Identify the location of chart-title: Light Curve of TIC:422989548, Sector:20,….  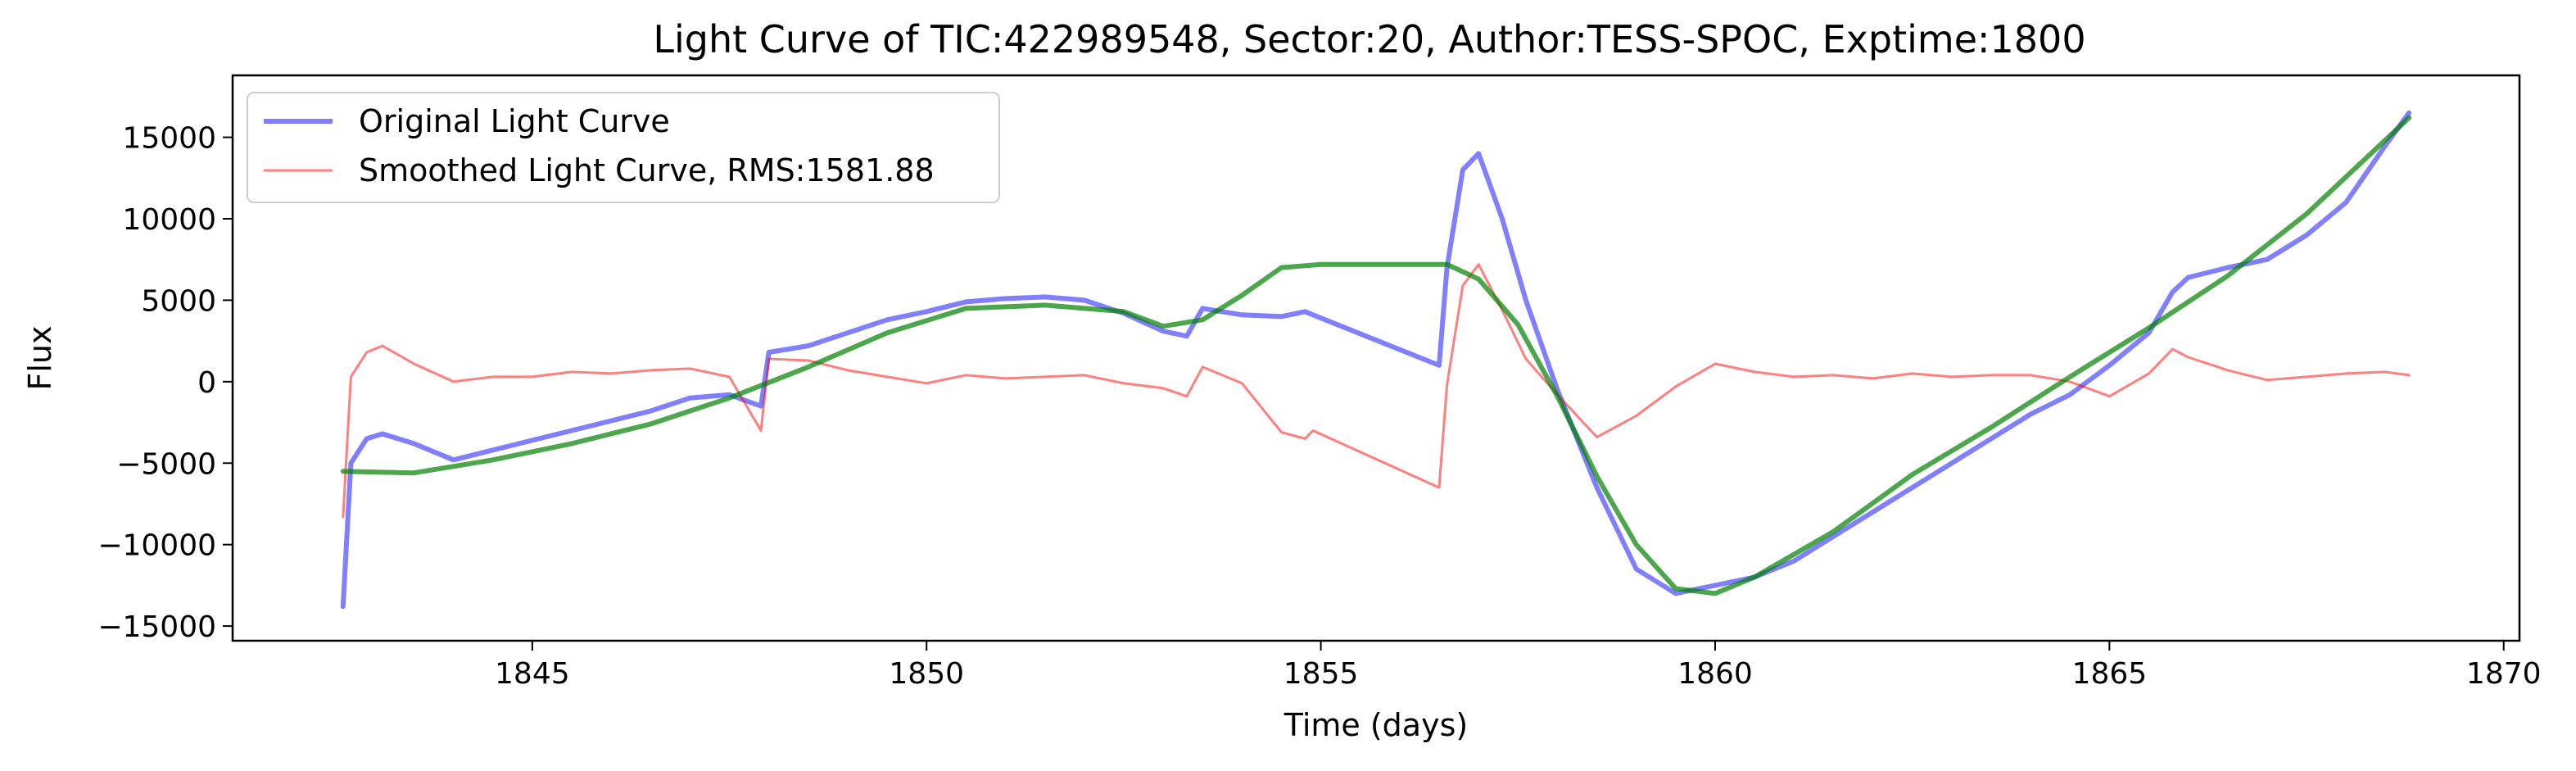
(1369, 39).